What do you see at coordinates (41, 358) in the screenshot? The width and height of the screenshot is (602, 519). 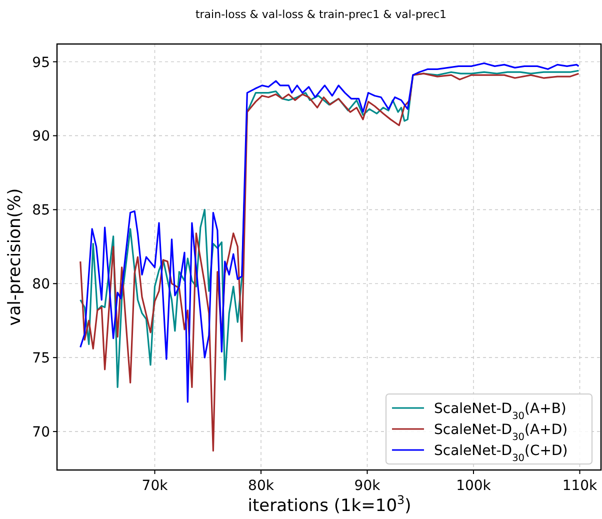 I see `y-tick-label: 75` at bounding box center [41, 358].